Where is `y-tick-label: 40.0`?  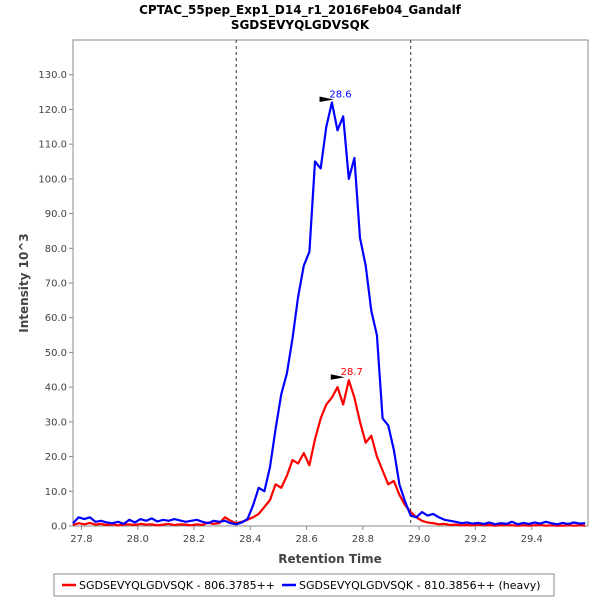 y-tick-label: 40.0 is located at coordinates (56, 388).